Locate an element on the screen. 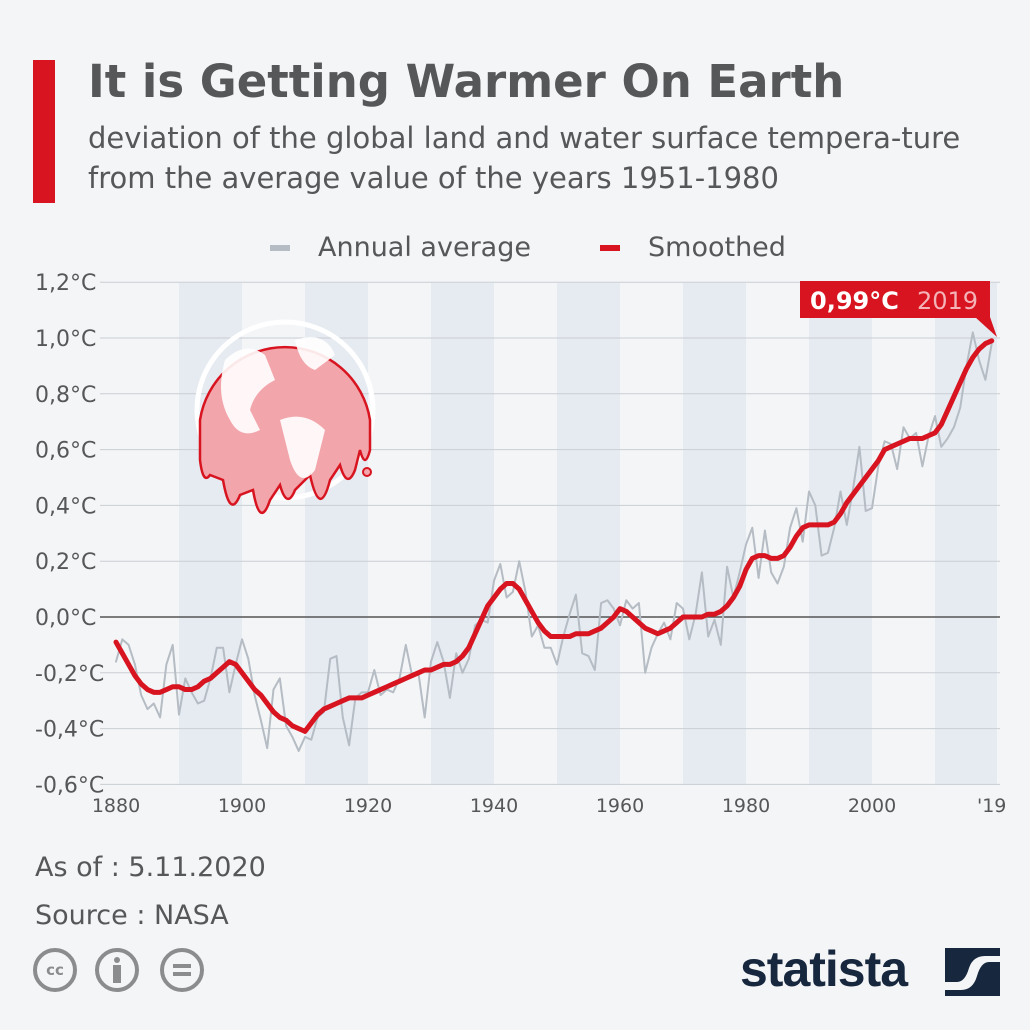 The height and width of the screenshot is (1030, 1030). legend-label: Smoothed is located at coordinates (717, 247).